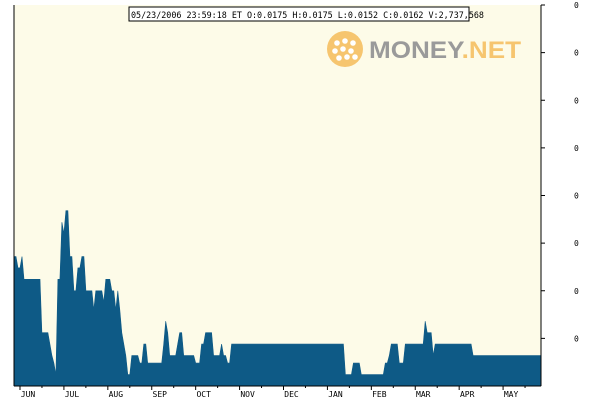 The width and height of the screenshot is (590, 400). What do you see at coordinates (560, 172) in the screenshot?
I see `y-axis-ticks: 0 0 0 0 0 0 0 0` at bounding box center [560, 172].